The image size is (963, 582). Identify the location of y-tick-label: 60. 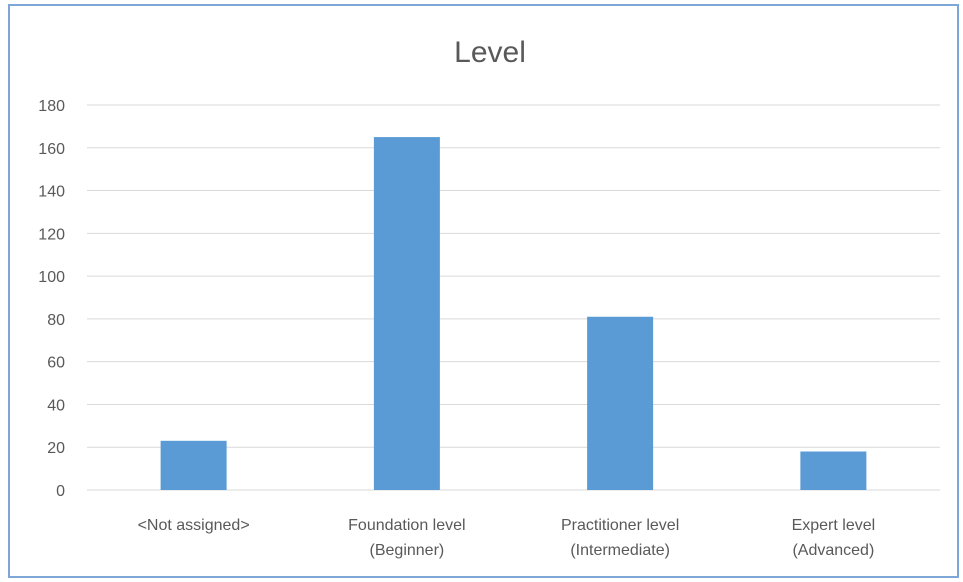
(56, 363).